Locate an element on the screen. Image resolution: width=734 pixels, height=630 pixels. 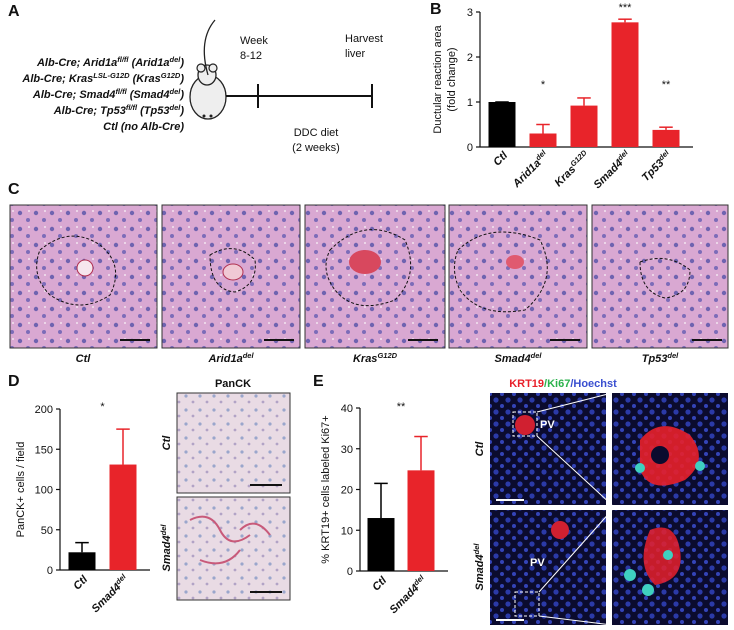
y-tick-label: 30 is located at coordinates (347, 450).